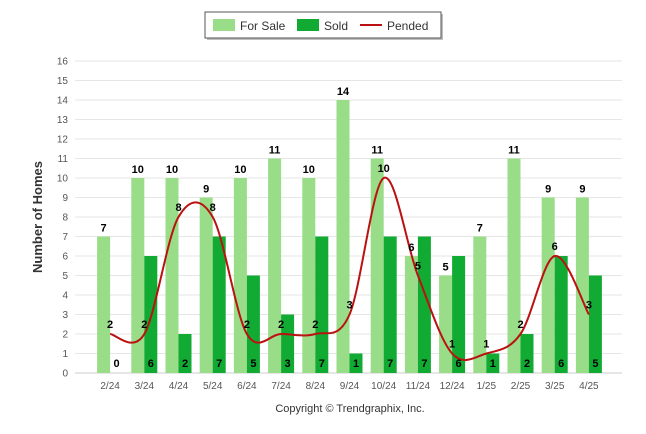  What do you see at coordinates (418, 386) in the screenshot?
I see `x-tick-label: 11/24` at bounding box center [418, 386].